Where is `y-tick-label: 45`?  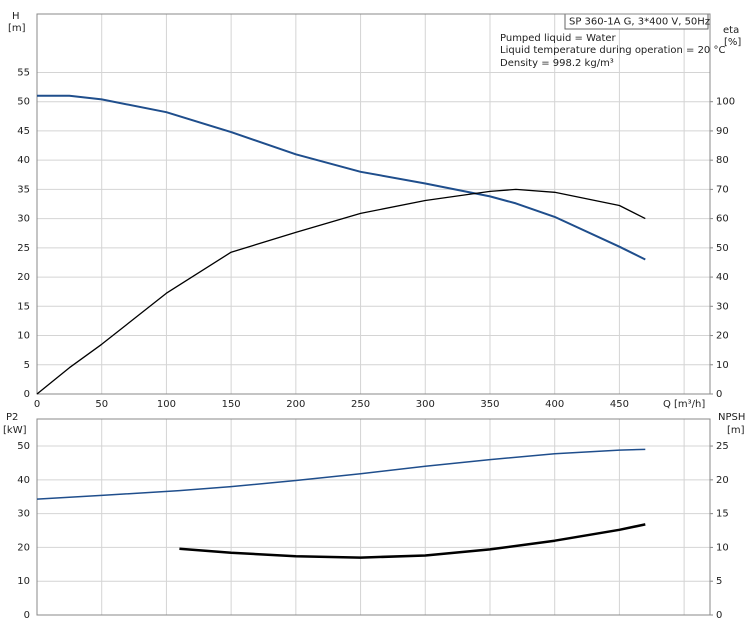 y-tick-label: 45 is located at coordinates (23, 131).